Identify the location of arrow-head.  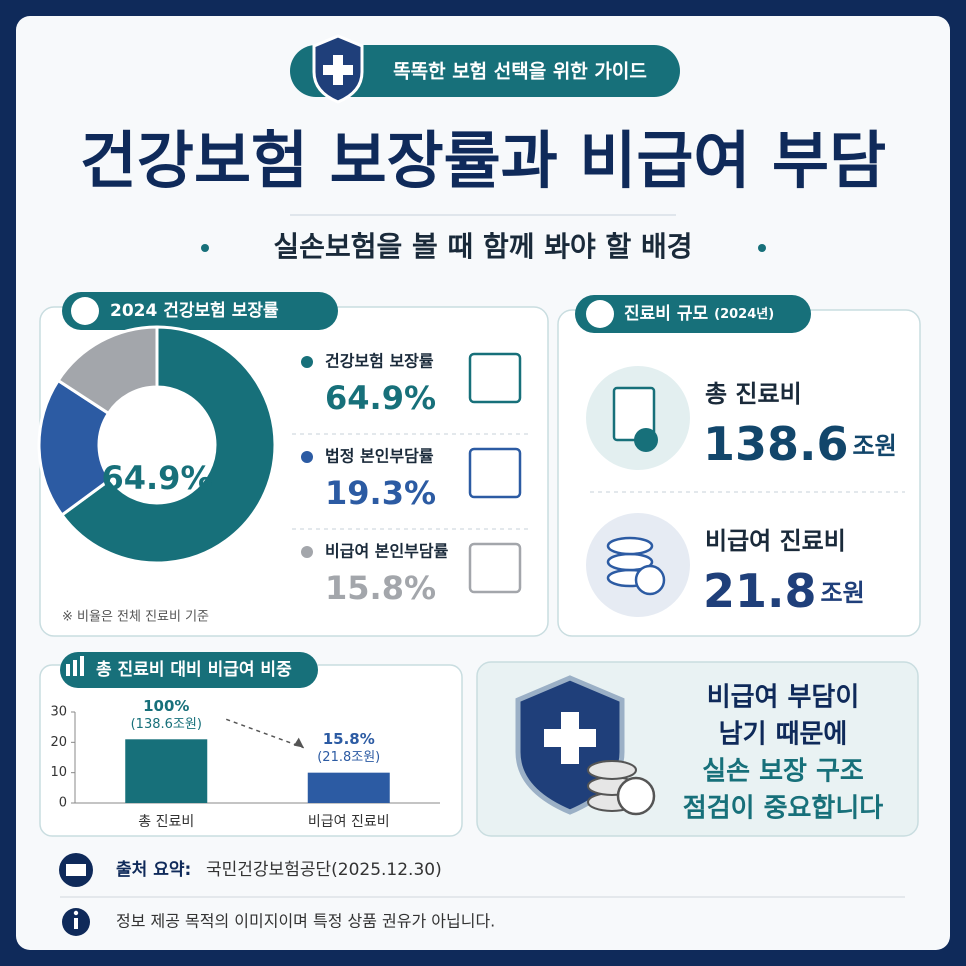
(298, 742).